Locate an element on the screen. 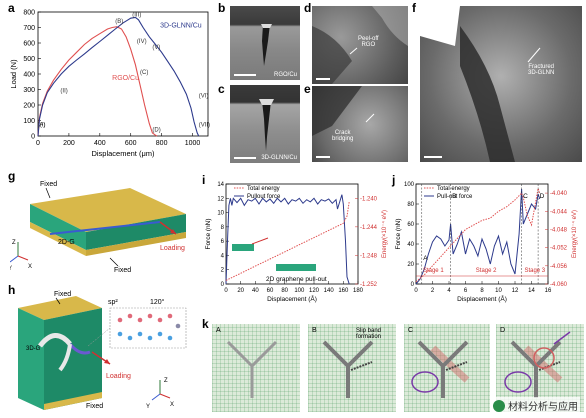 The width and height of the screenshot is (586, 418). chart-a-ytick-label: 500 is located at coordinates (29, 59).